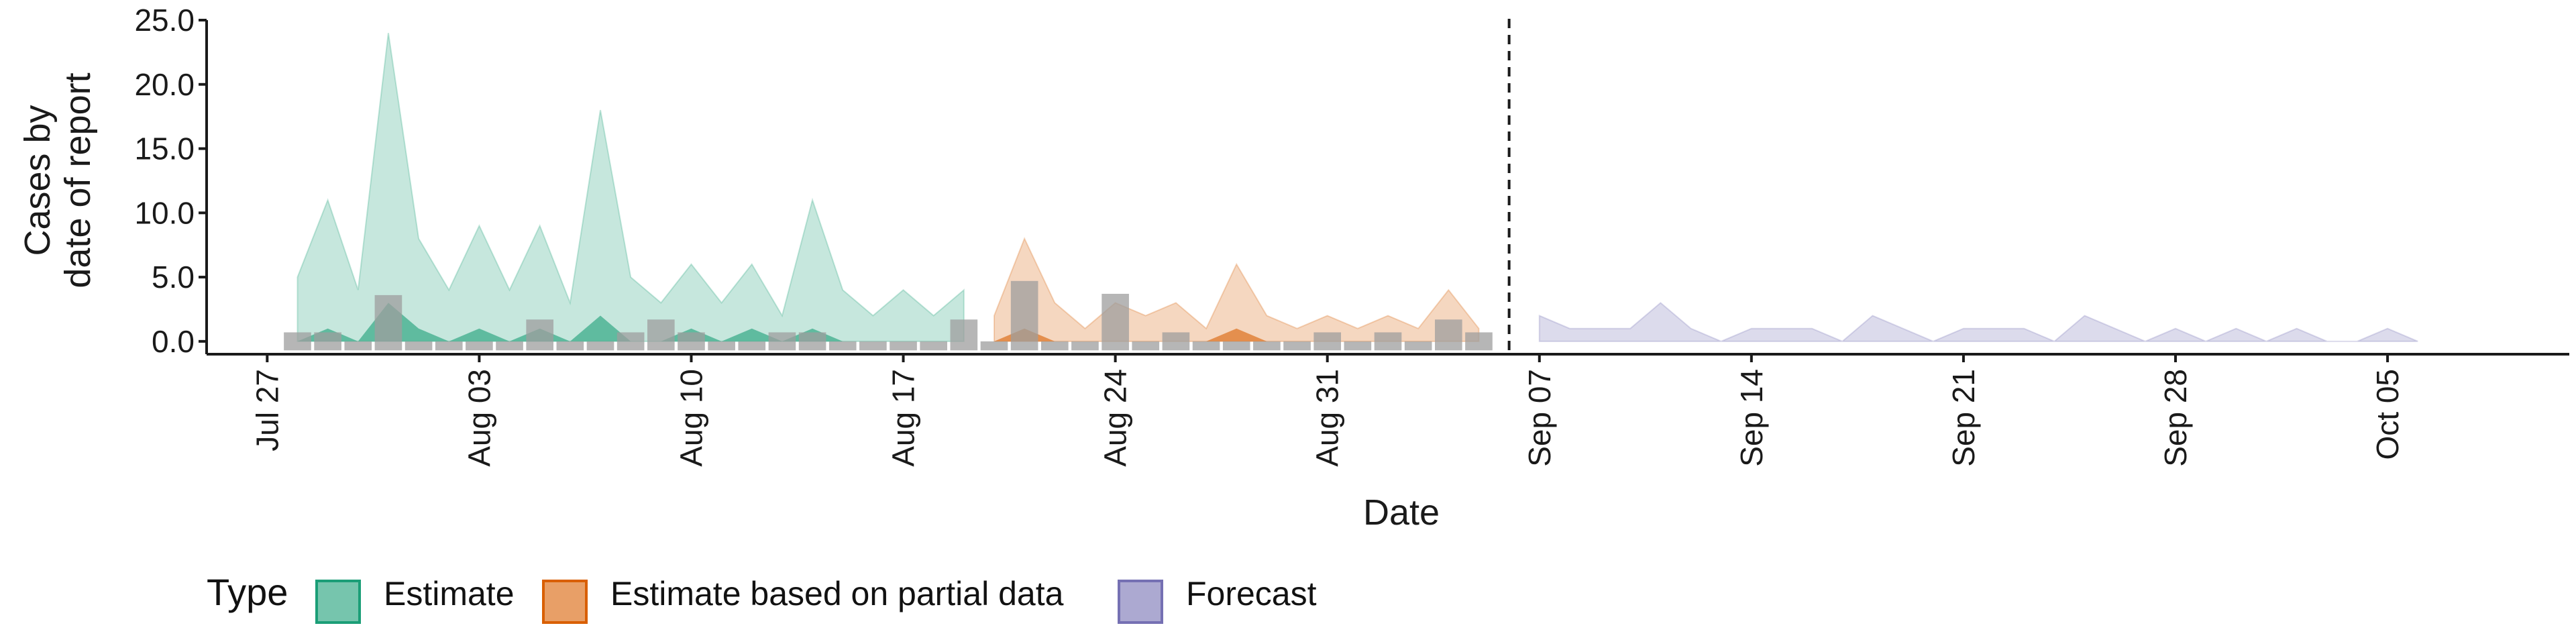 Image resolution: width=2576 pixels, height=644 pixels. Describe the element at coordinates (691, 418) in the screenshot. I see `x-tick-label: Aug 10` at that location.